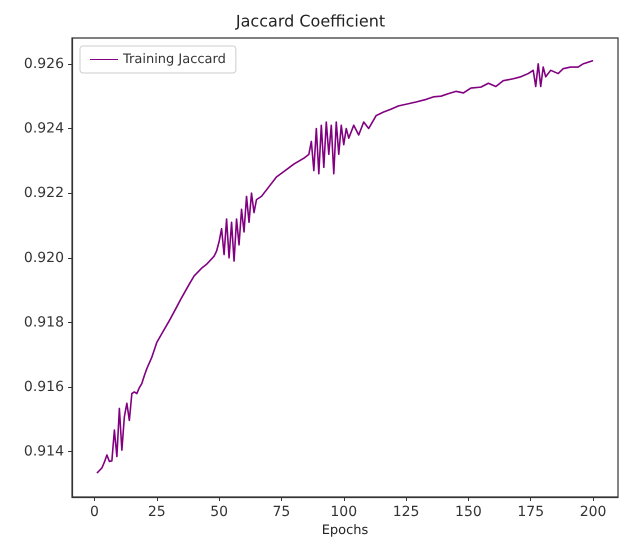 The image size is (621, 548). What do you see at coordinates (157, 512) in the screenshot?
I see `x-tick-label: 25` at bounding box center [157, 512].